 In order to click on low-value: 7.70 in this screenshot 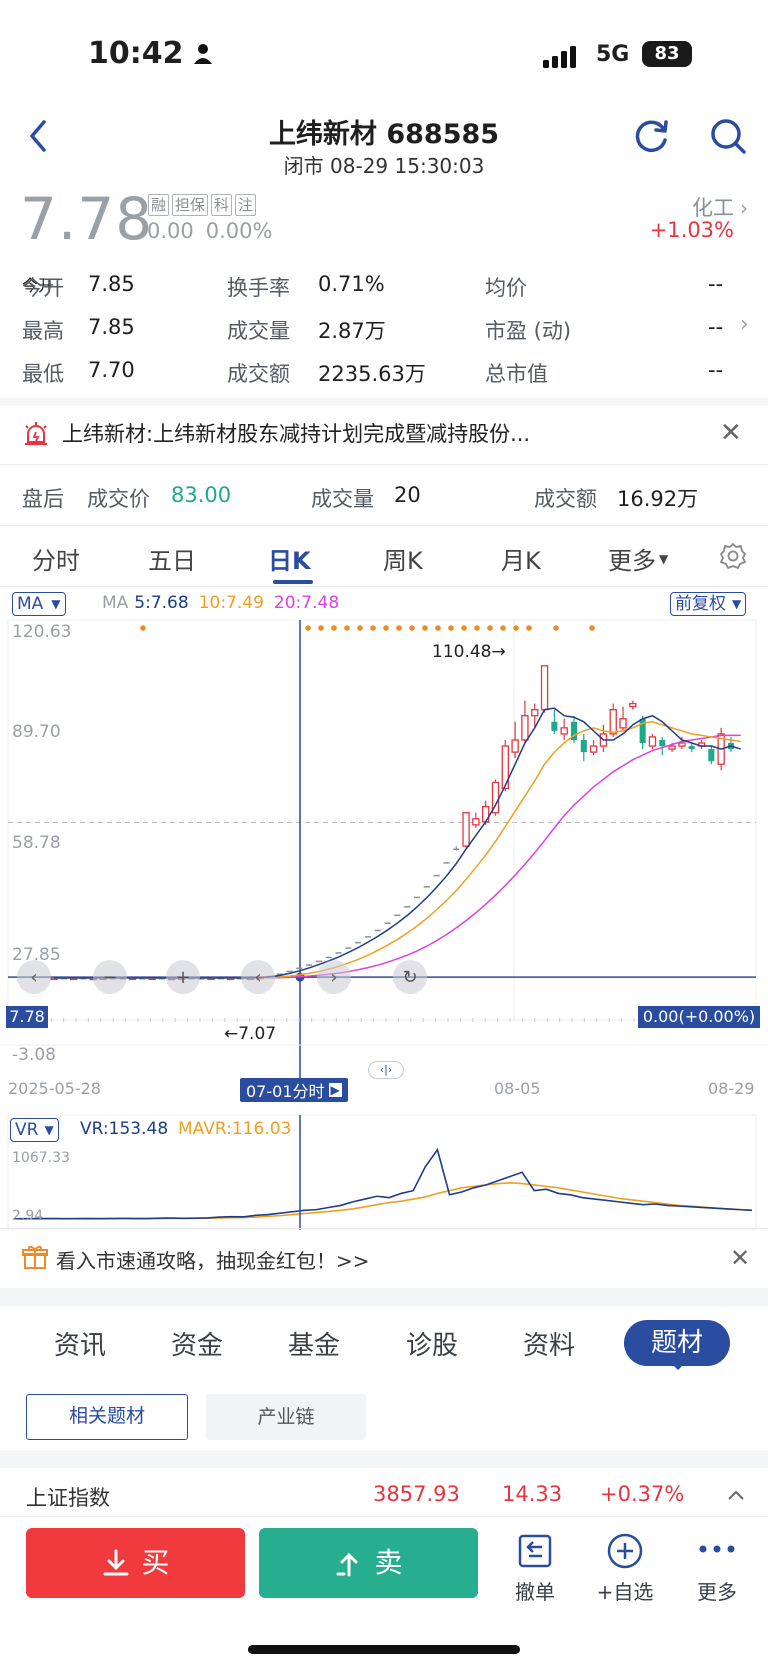, I will do `click(111, 370)`.